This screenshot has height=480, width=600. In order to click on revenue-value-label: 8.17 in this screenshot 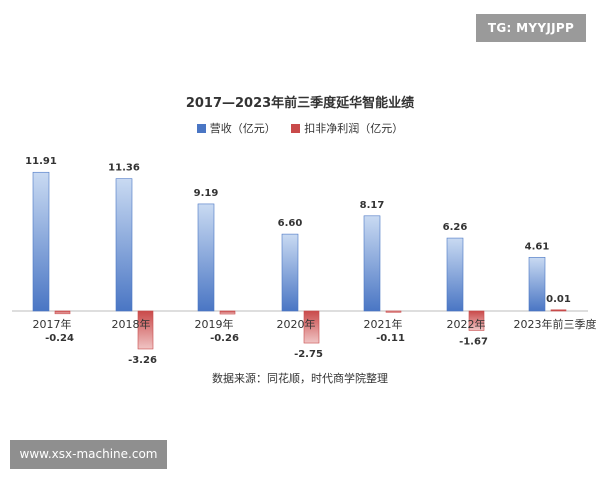, I will do `click(372, 205)`.